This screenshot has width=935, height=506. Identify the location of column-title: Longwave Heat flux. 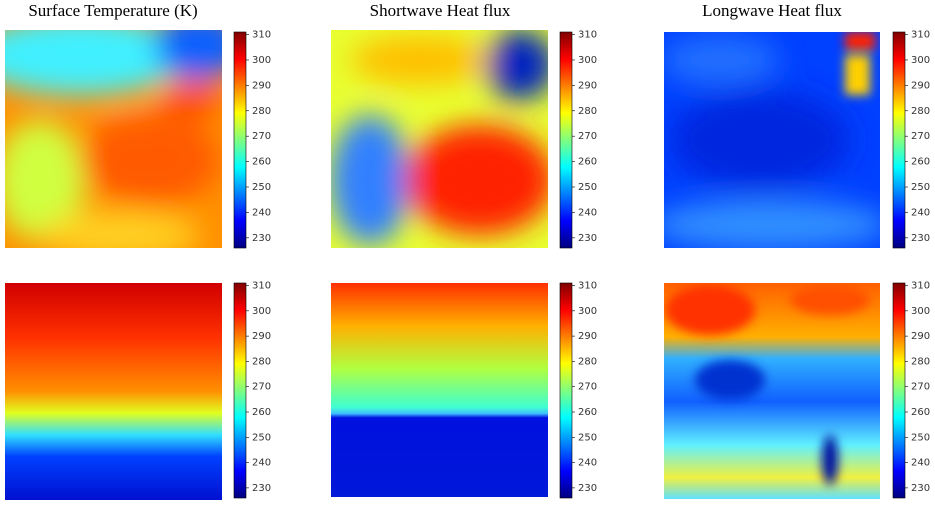
(772, 10).